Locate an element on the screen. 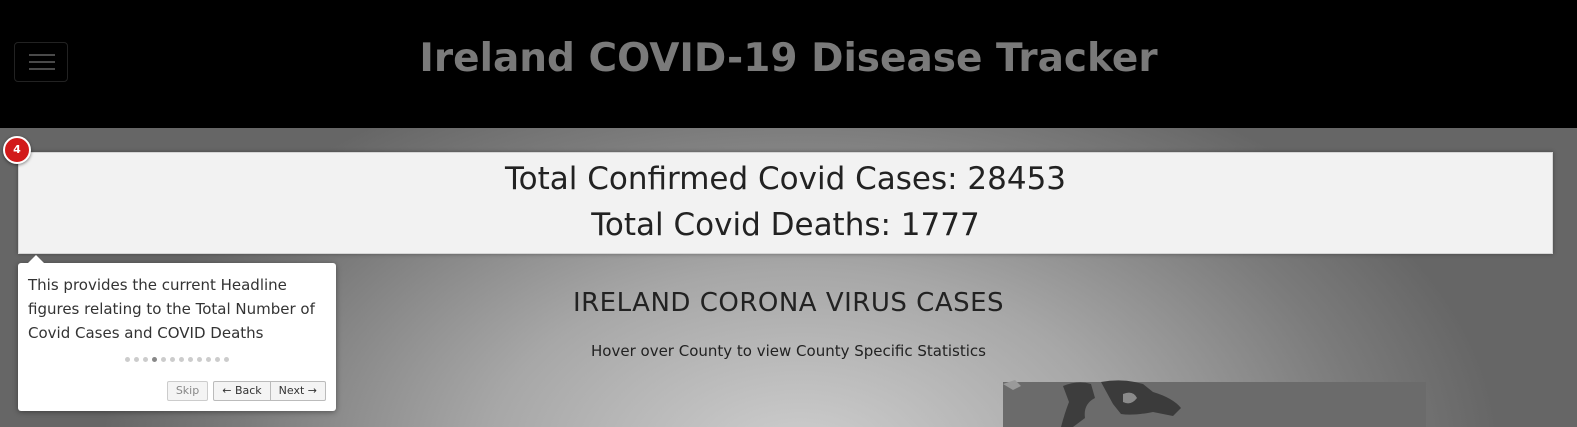  back-button: ← Back is located at coordinates (242, 391).